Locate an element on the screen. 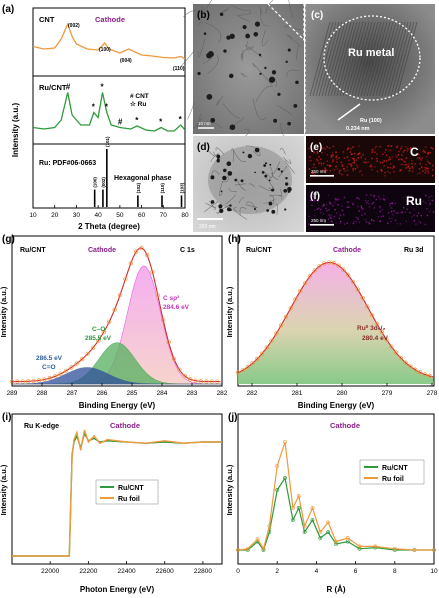 Image resolution: width=439 pixels, height=598 pixels. panel-h-peak-energy: 280.4 eV is located at coordinates (375, 338).